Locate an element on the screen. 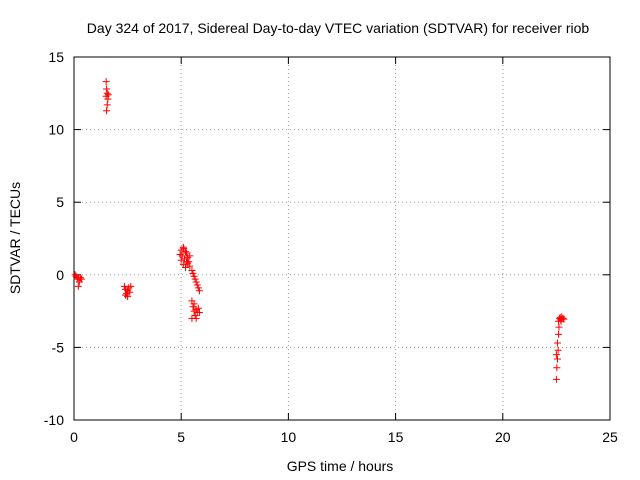 The height and width of the screenshot is (480, 640). y-tick-label: 10 is located at coordinates (56, 130).